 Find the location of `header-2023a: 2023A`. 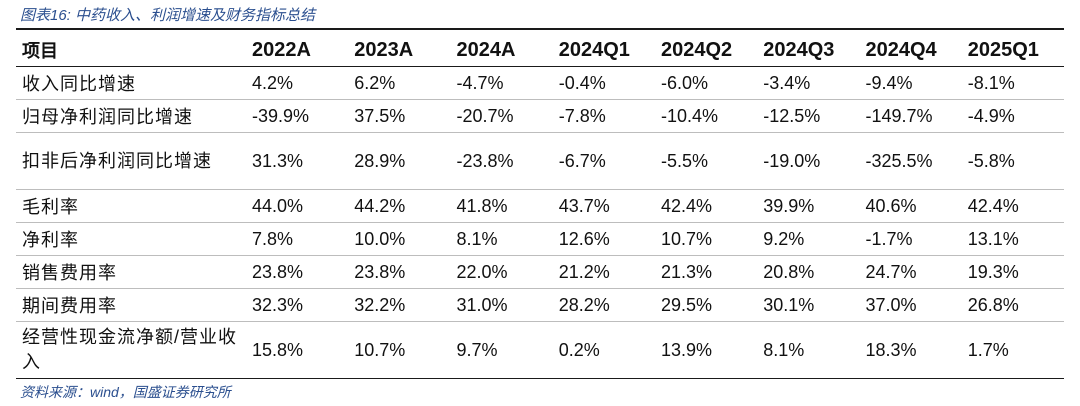

header-2023a: 2023A is located at coordinates (399, 50).